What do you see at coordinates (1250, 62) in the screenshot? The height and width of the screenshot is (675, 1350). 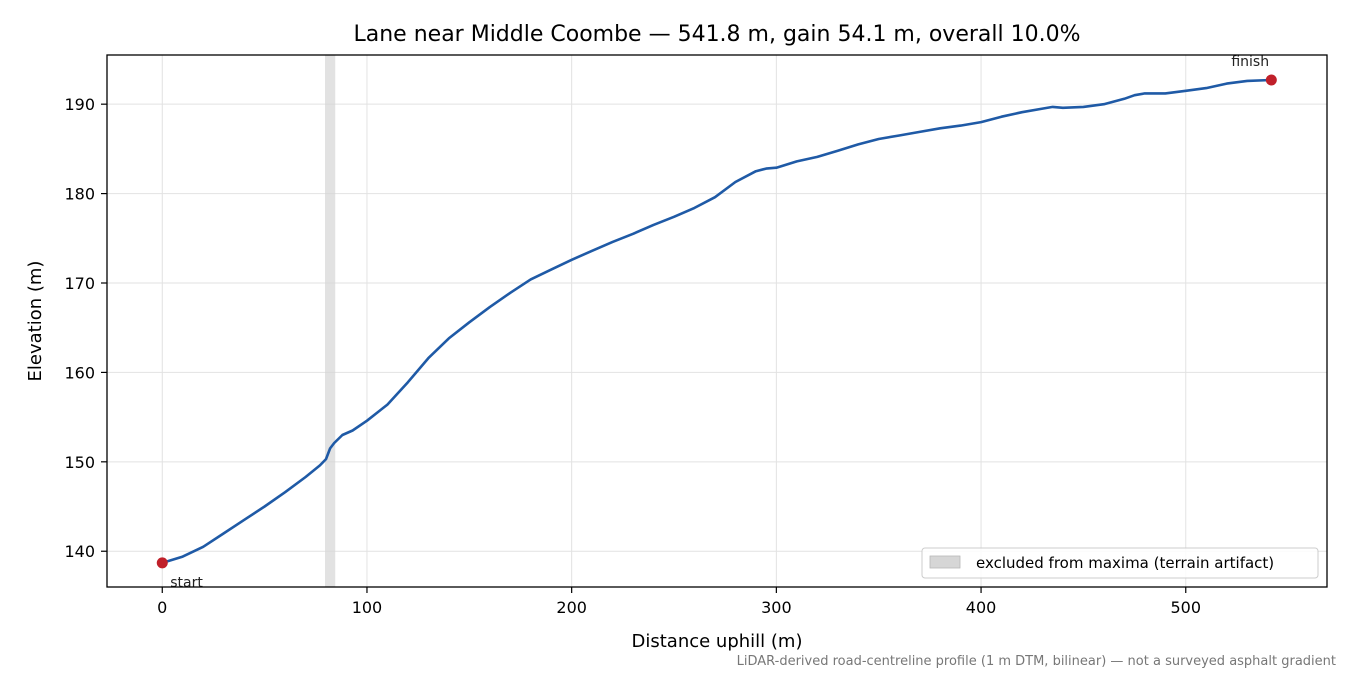 I see `finish-label: finish` at bounding box center [1250, 62].